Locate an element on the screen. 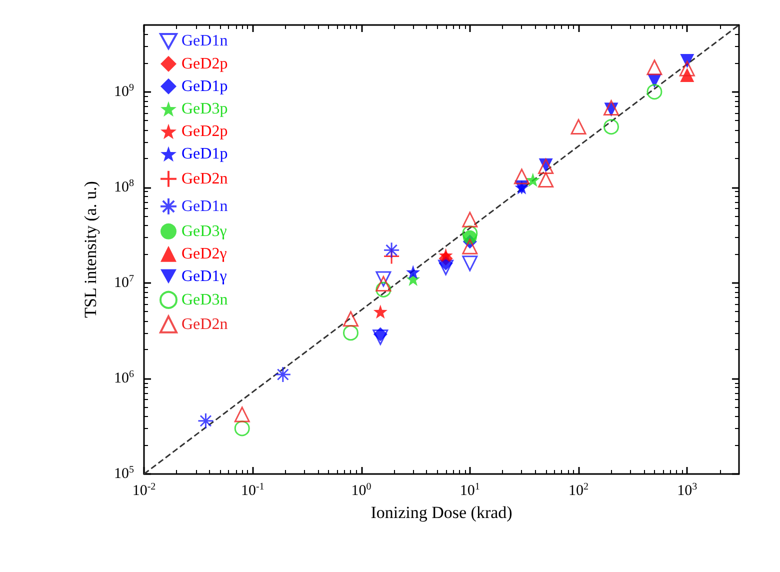 The width and height of the screenshot is (780, 572). legend-label: GeD3γ is located at coordinates (204, 231).